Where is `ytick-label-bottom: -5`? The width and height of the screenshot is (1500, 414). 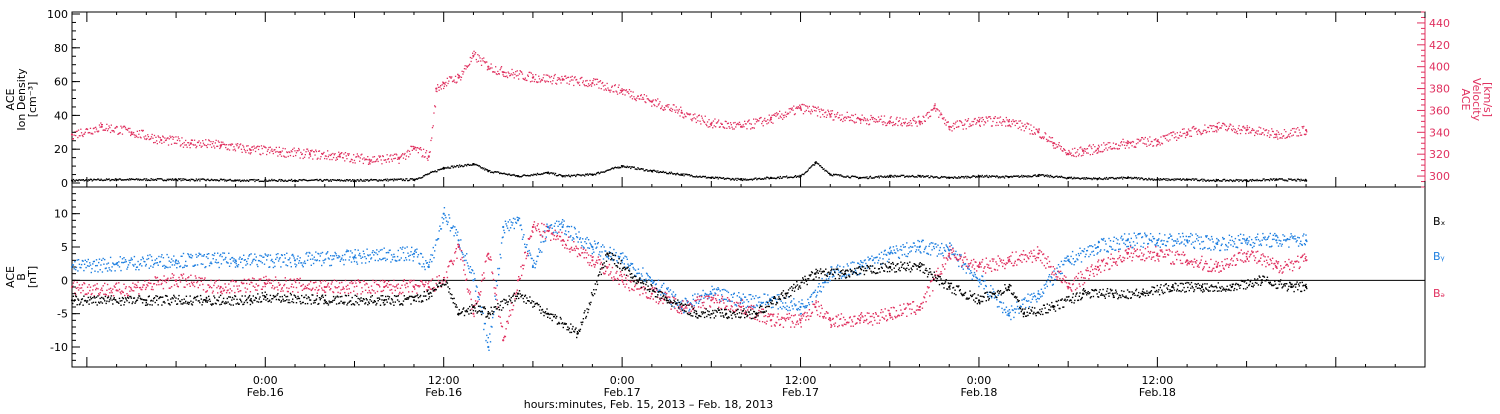 ytick-label-bottom: -5 is located at coordinates (62, 314).